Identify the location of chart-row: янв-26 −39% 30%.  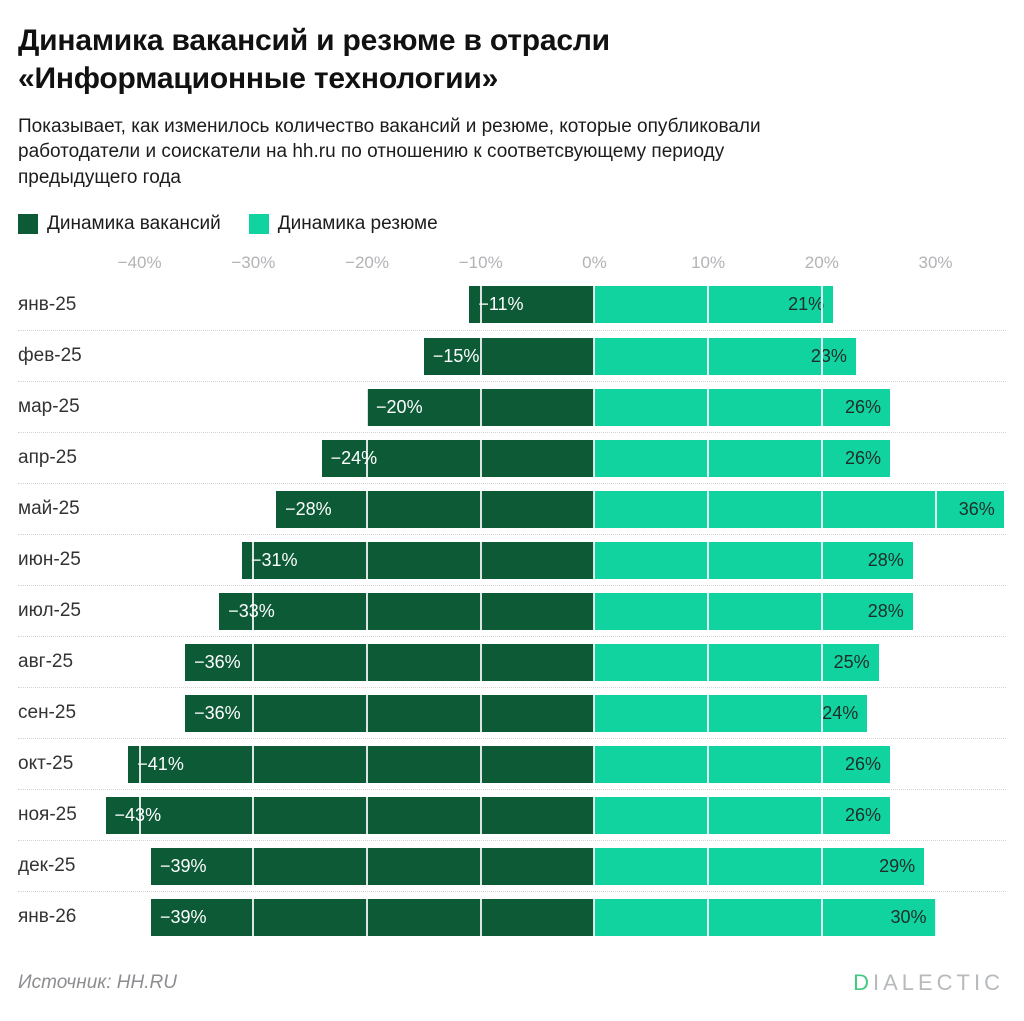
(512, 916).